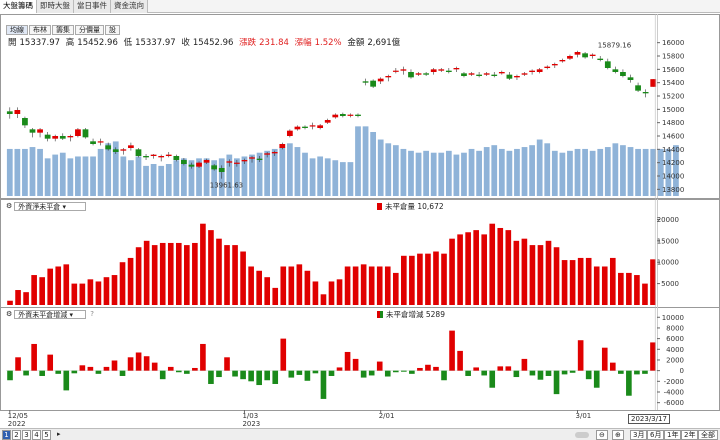 This screenshot has width=720, height=440. What do you see at coordinates (92, 6) in the screenshot?
I see `tab-daily-events: 當日事件` at bounding box center [92, 6].